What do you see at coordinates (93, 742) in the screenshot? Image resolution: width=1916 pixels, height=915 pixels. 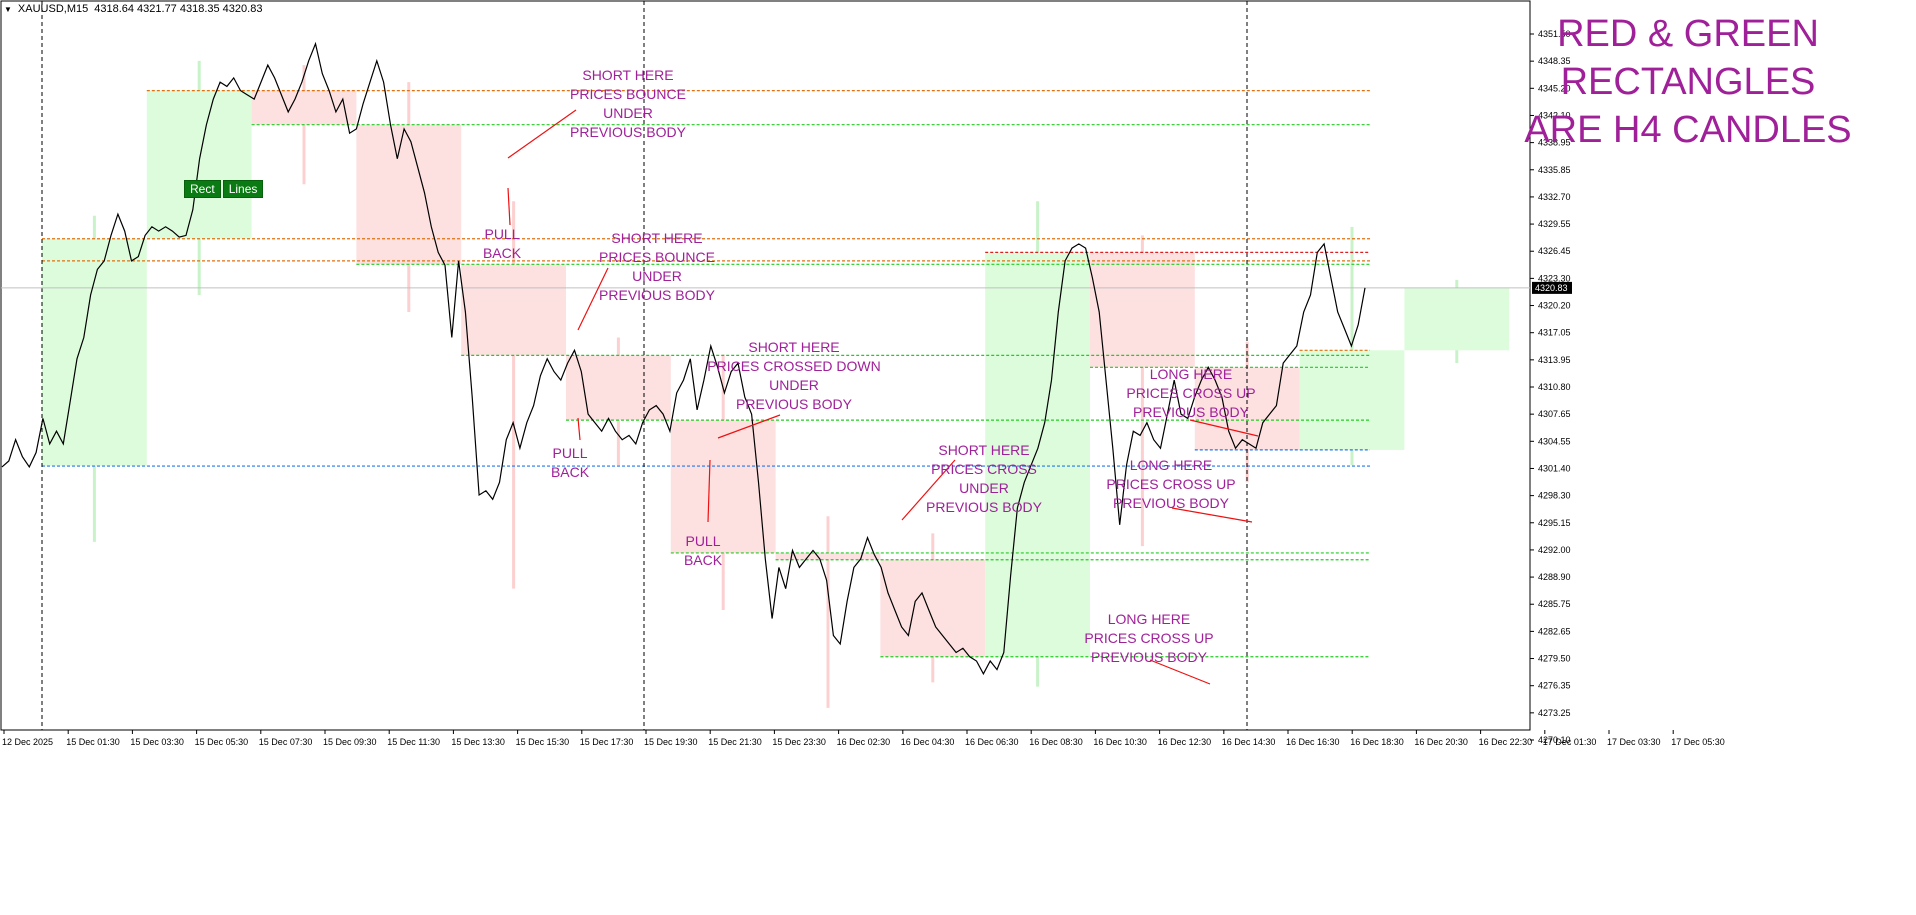 I see `x-tick-label: 15 Dec 01:30` at bounding box center [93, 742].